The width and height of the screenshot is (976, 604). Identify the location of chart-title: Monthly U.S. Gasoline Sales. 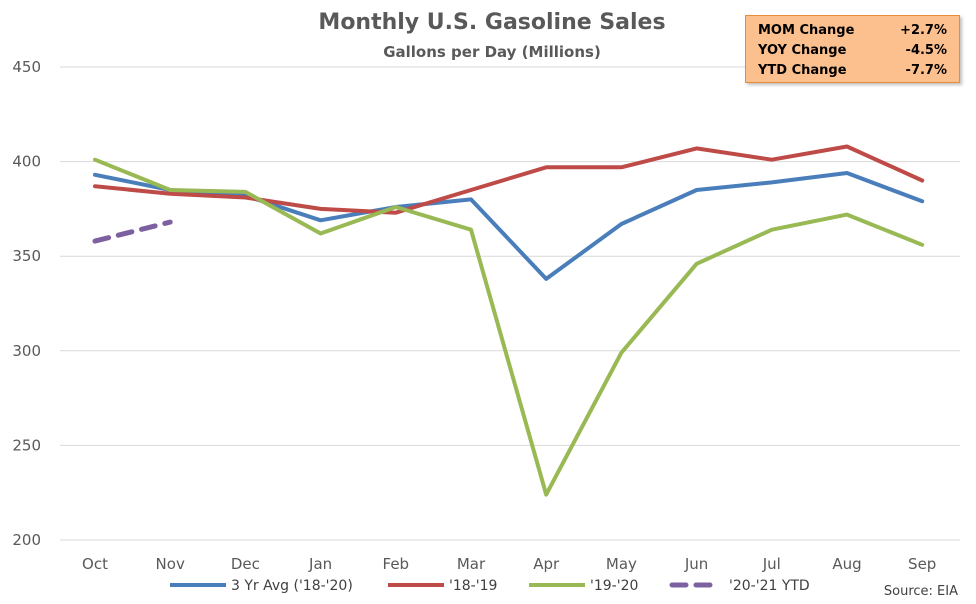
(491, 22).